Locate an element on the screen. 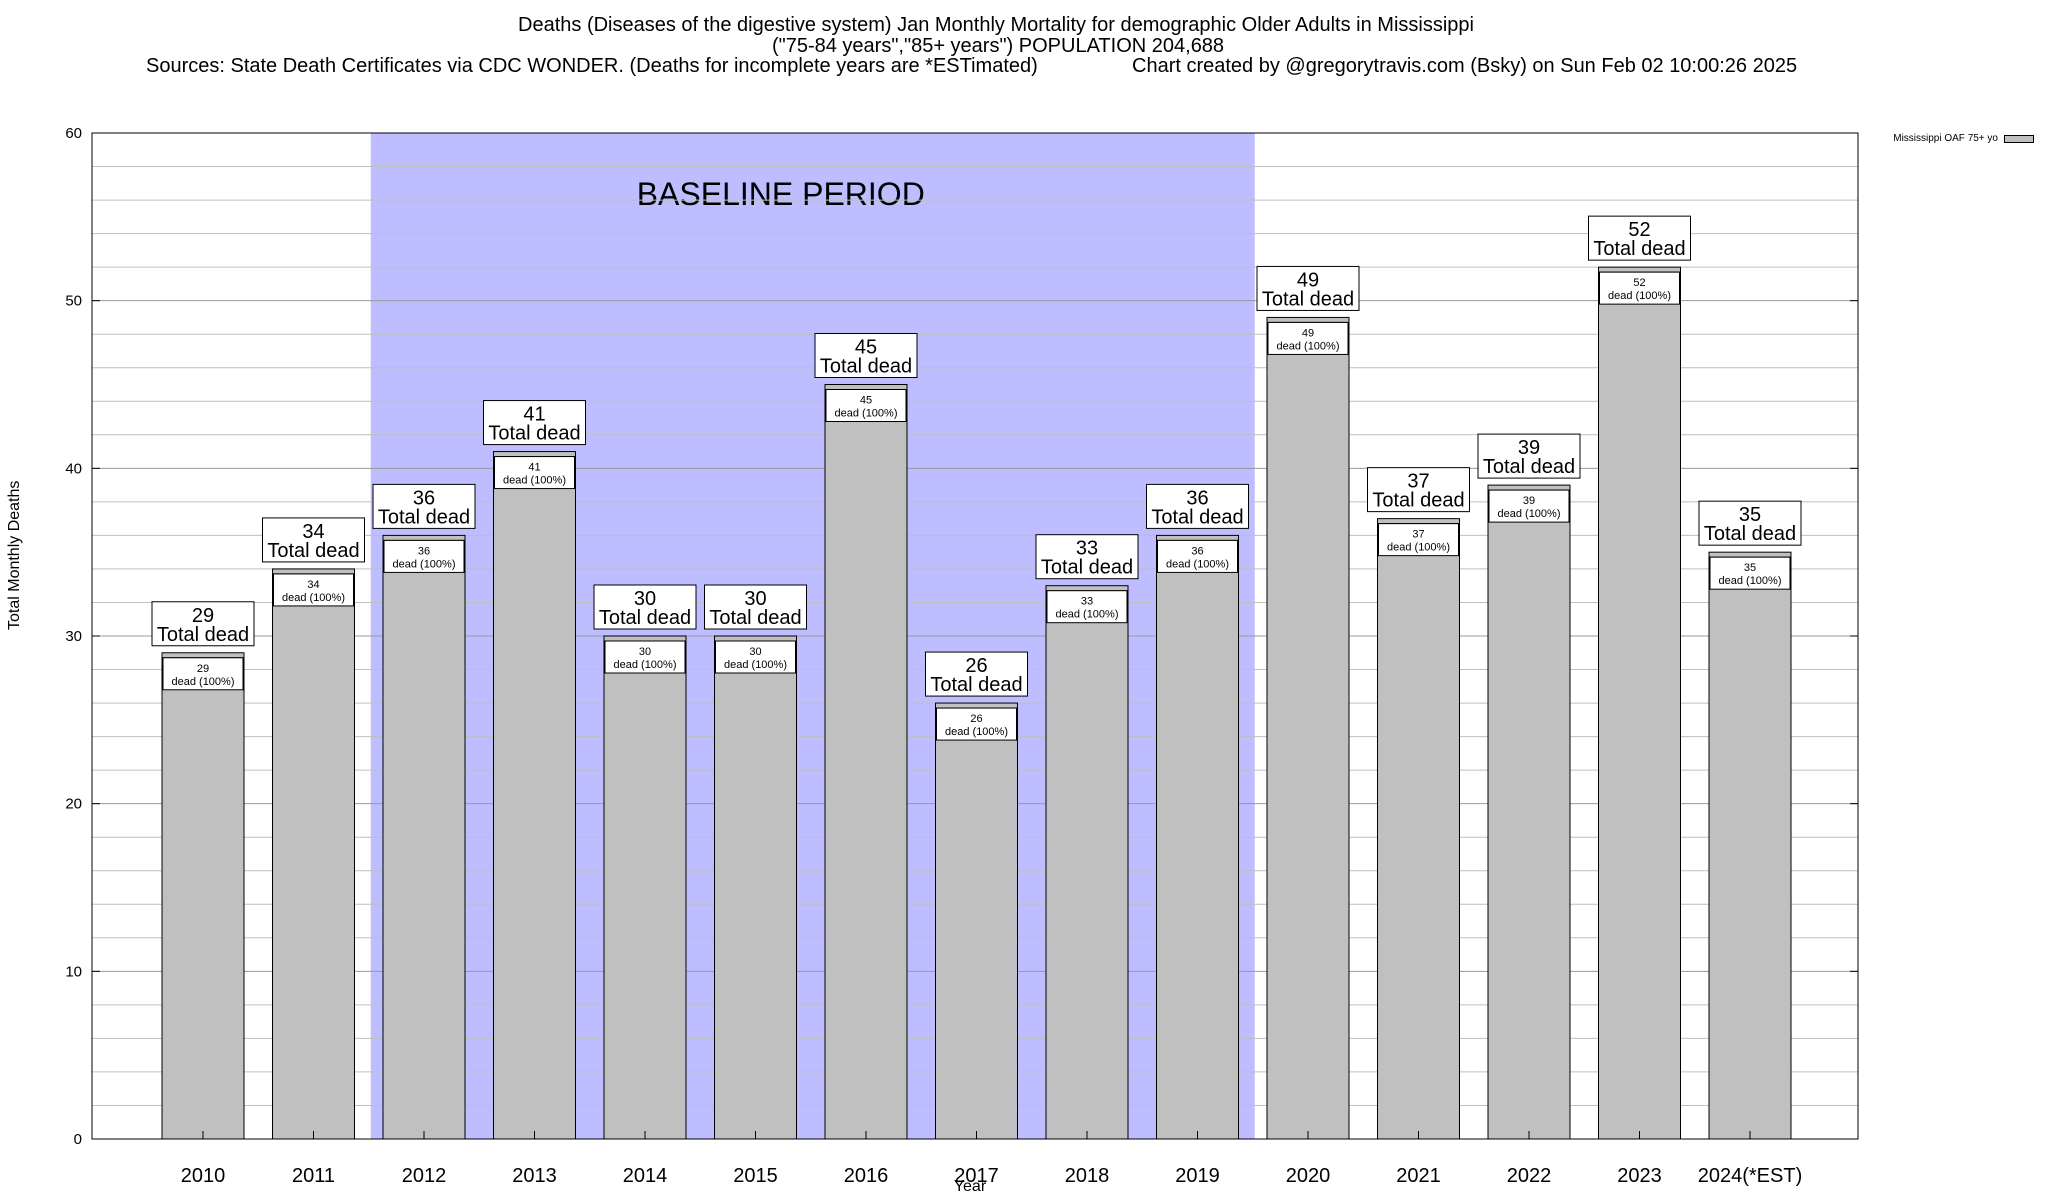 The width and height of the screenshot is (2048, 1200). x-tick-label: 2021 is located at coordinates (1418, 1176).